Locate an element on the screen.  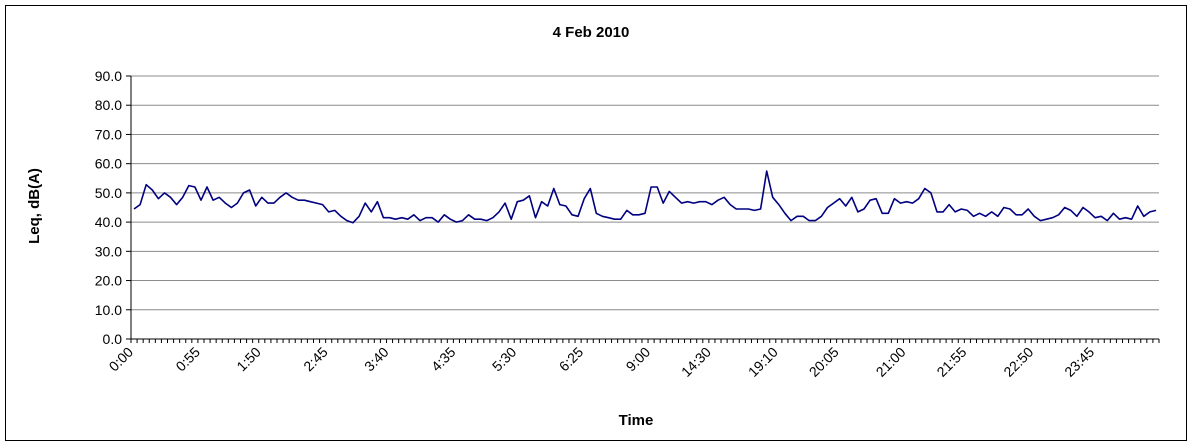
y-tick-label: 20.0 is located at coordinates (108, 281).